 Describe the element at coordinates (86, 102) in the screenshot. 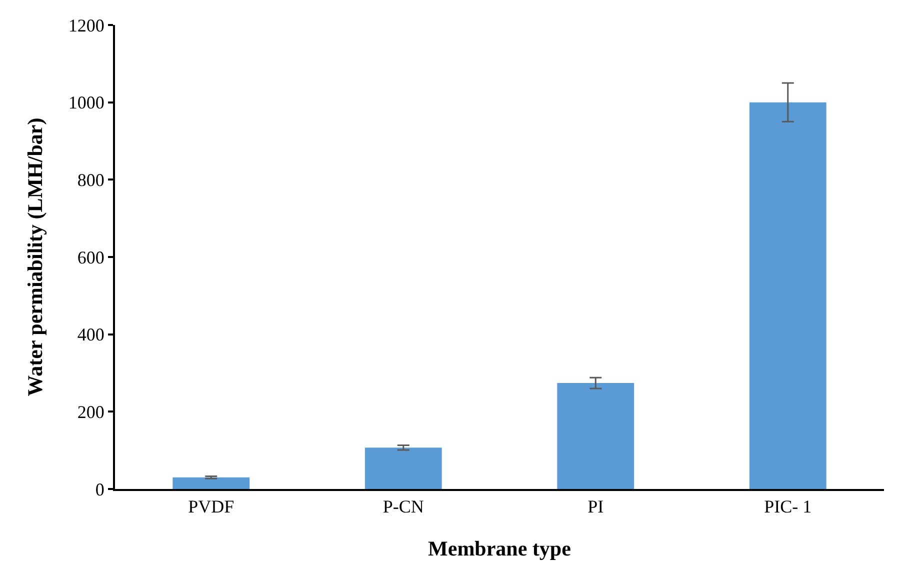

I see `y-tick-label: 1000` at that location.